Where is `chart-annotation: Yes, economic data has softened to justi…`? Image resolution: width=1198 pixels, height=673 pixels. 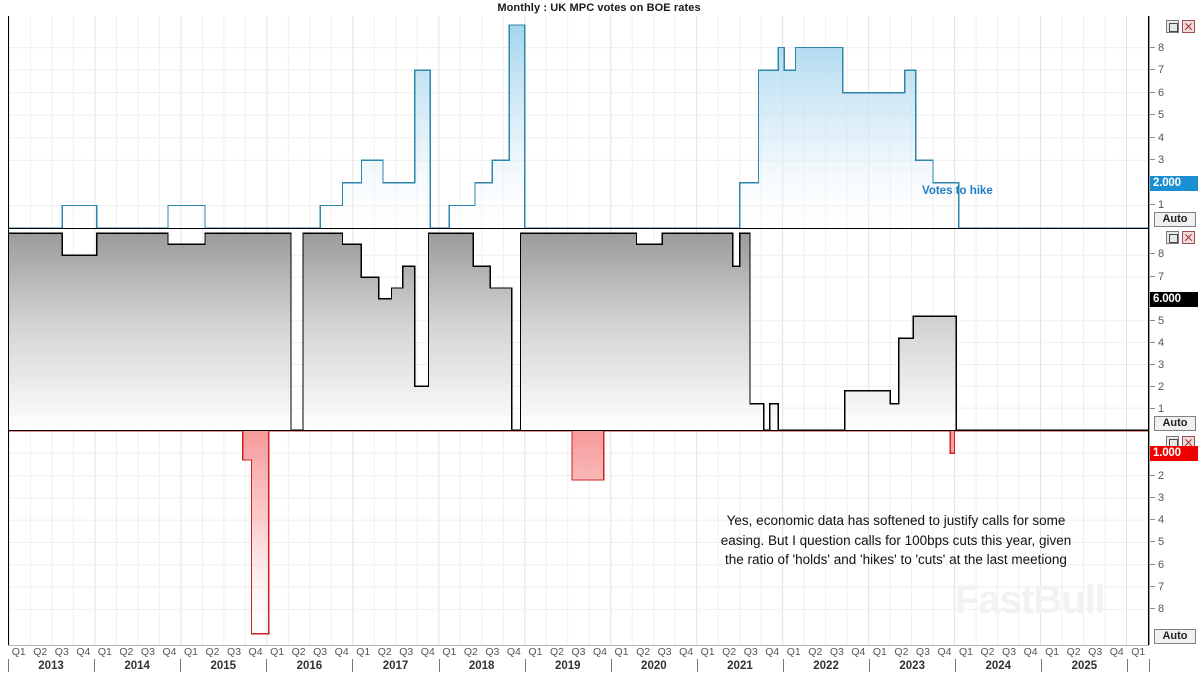 chart-annotation: Yes, economic data has softened to justi… is located at coordinates (896, 540).